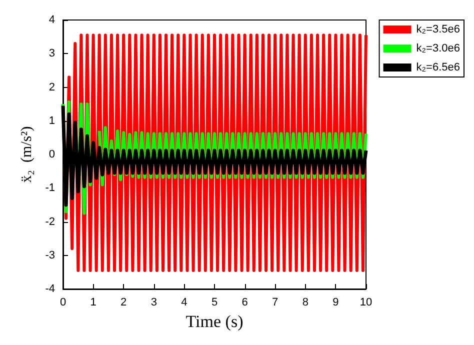 This screenshot has height=345, width=474. What do you see at coordinates (51, 120) in the screenshot?
I see `y-tick-label: 1` at bounding box center [51, 120].